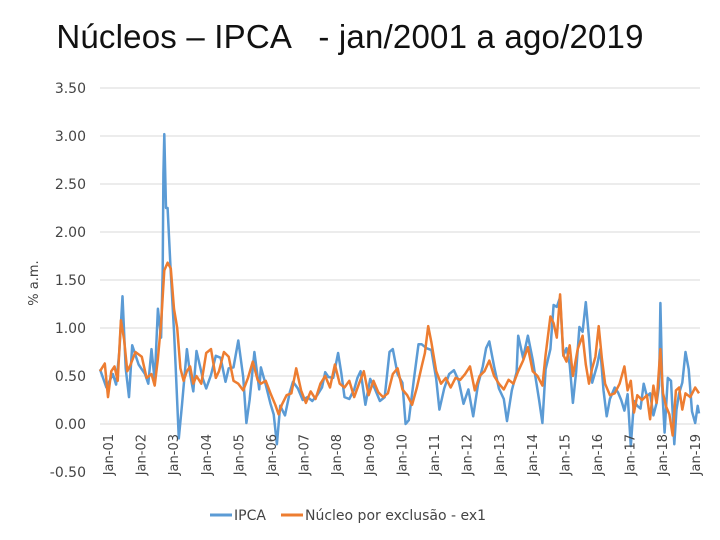  I want to click on x-tick-label: Jan-07, so click(305, 455).